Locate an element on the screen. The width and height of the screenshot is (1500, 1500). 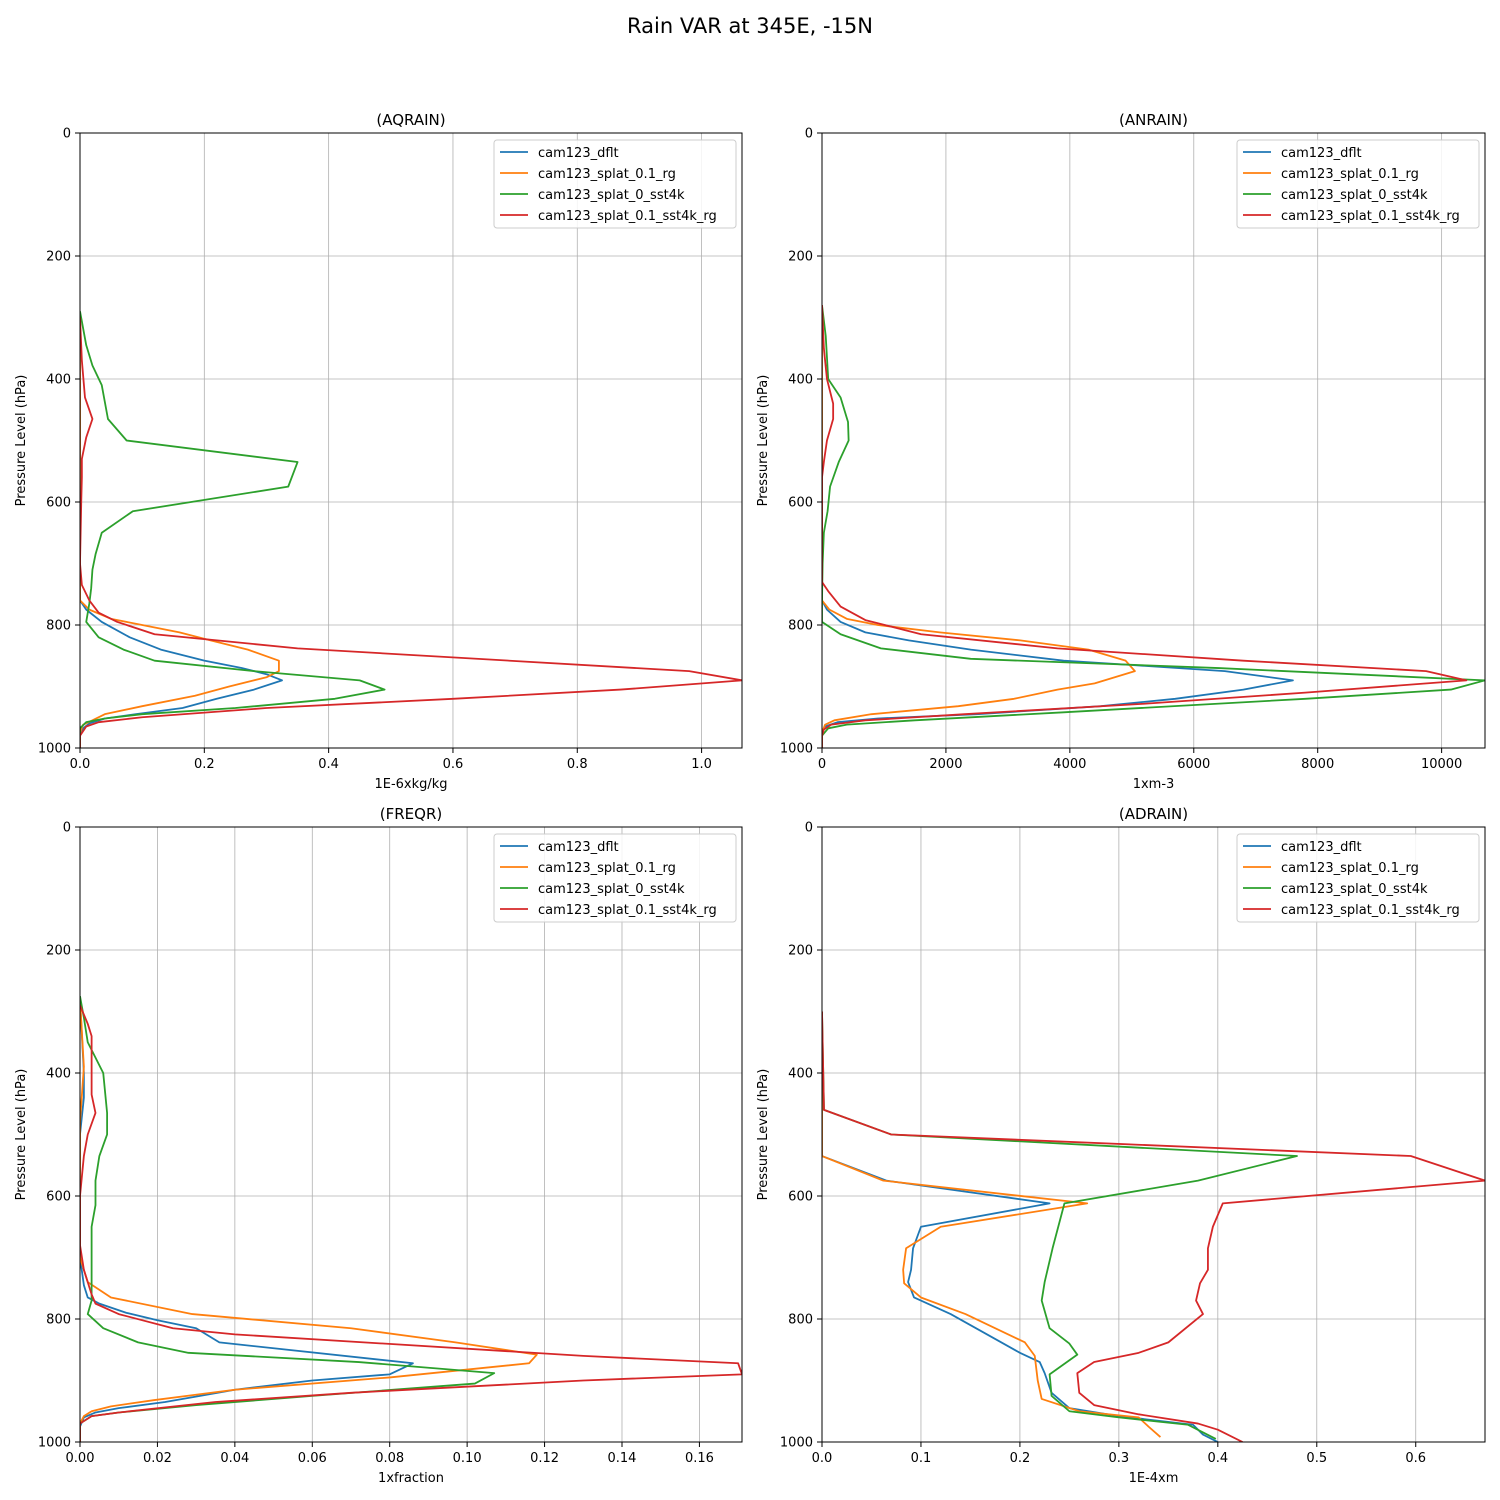
x-axis-label: 1E-4xm is located at coordinates (1154, 1478).